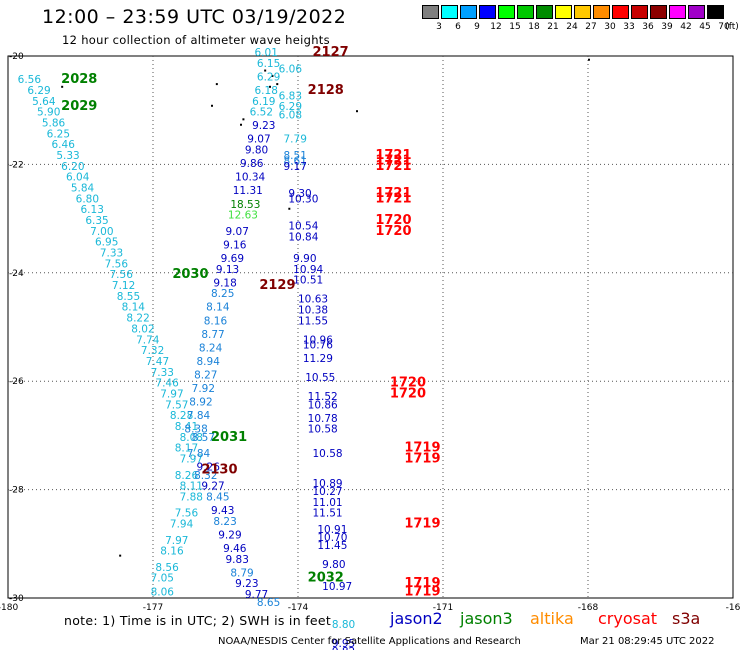 This screenshot has height=650, width=740. I want to click on swh-reading: 7.84, so click(199, 416).